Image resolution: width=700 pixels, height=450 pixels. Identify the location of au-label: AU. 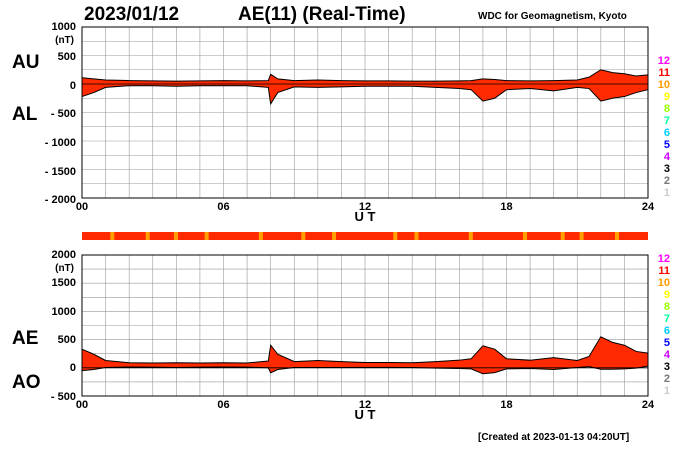
(26, 62).